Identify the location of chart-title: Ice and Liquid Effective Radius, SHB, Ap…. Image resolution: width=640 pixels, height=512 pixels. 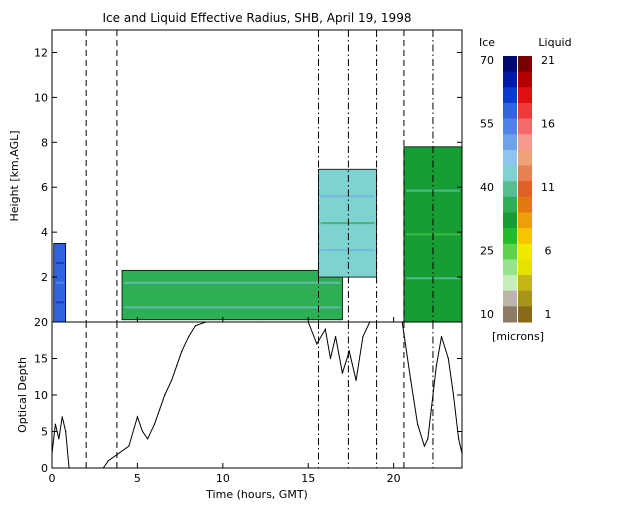
(257, 18).